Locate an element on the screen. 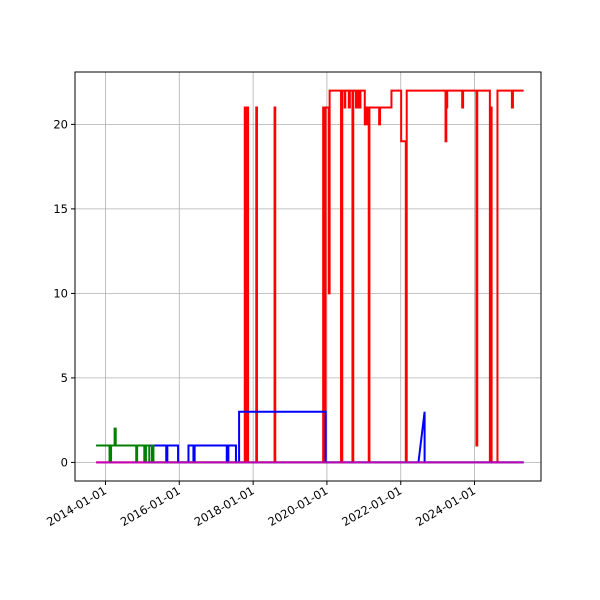  y-tick-label: 5 is located at coordinates (64, 378).